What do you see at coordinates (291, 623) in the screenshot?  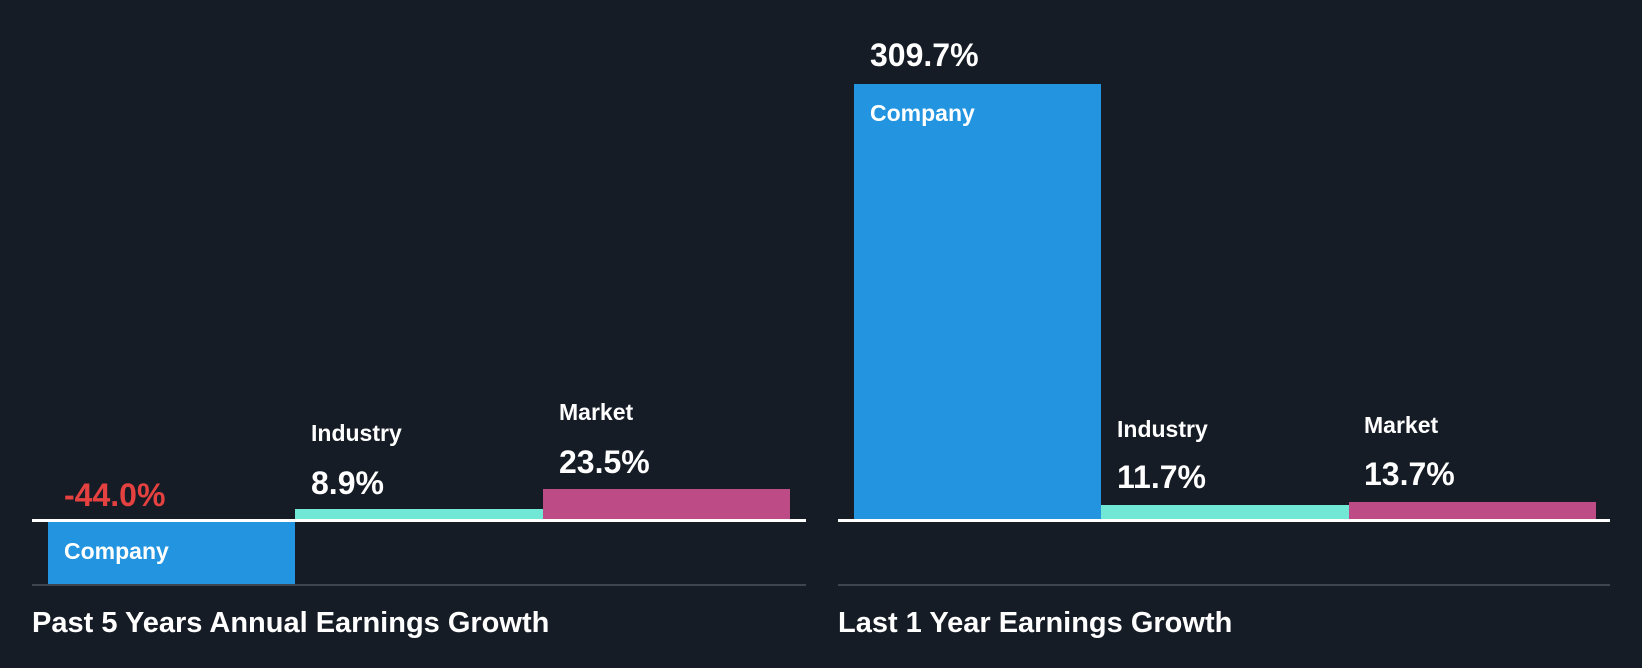 I see `chart-title: Past 5 Years Annual Earnings Growth` at bounding box center [291, 623].